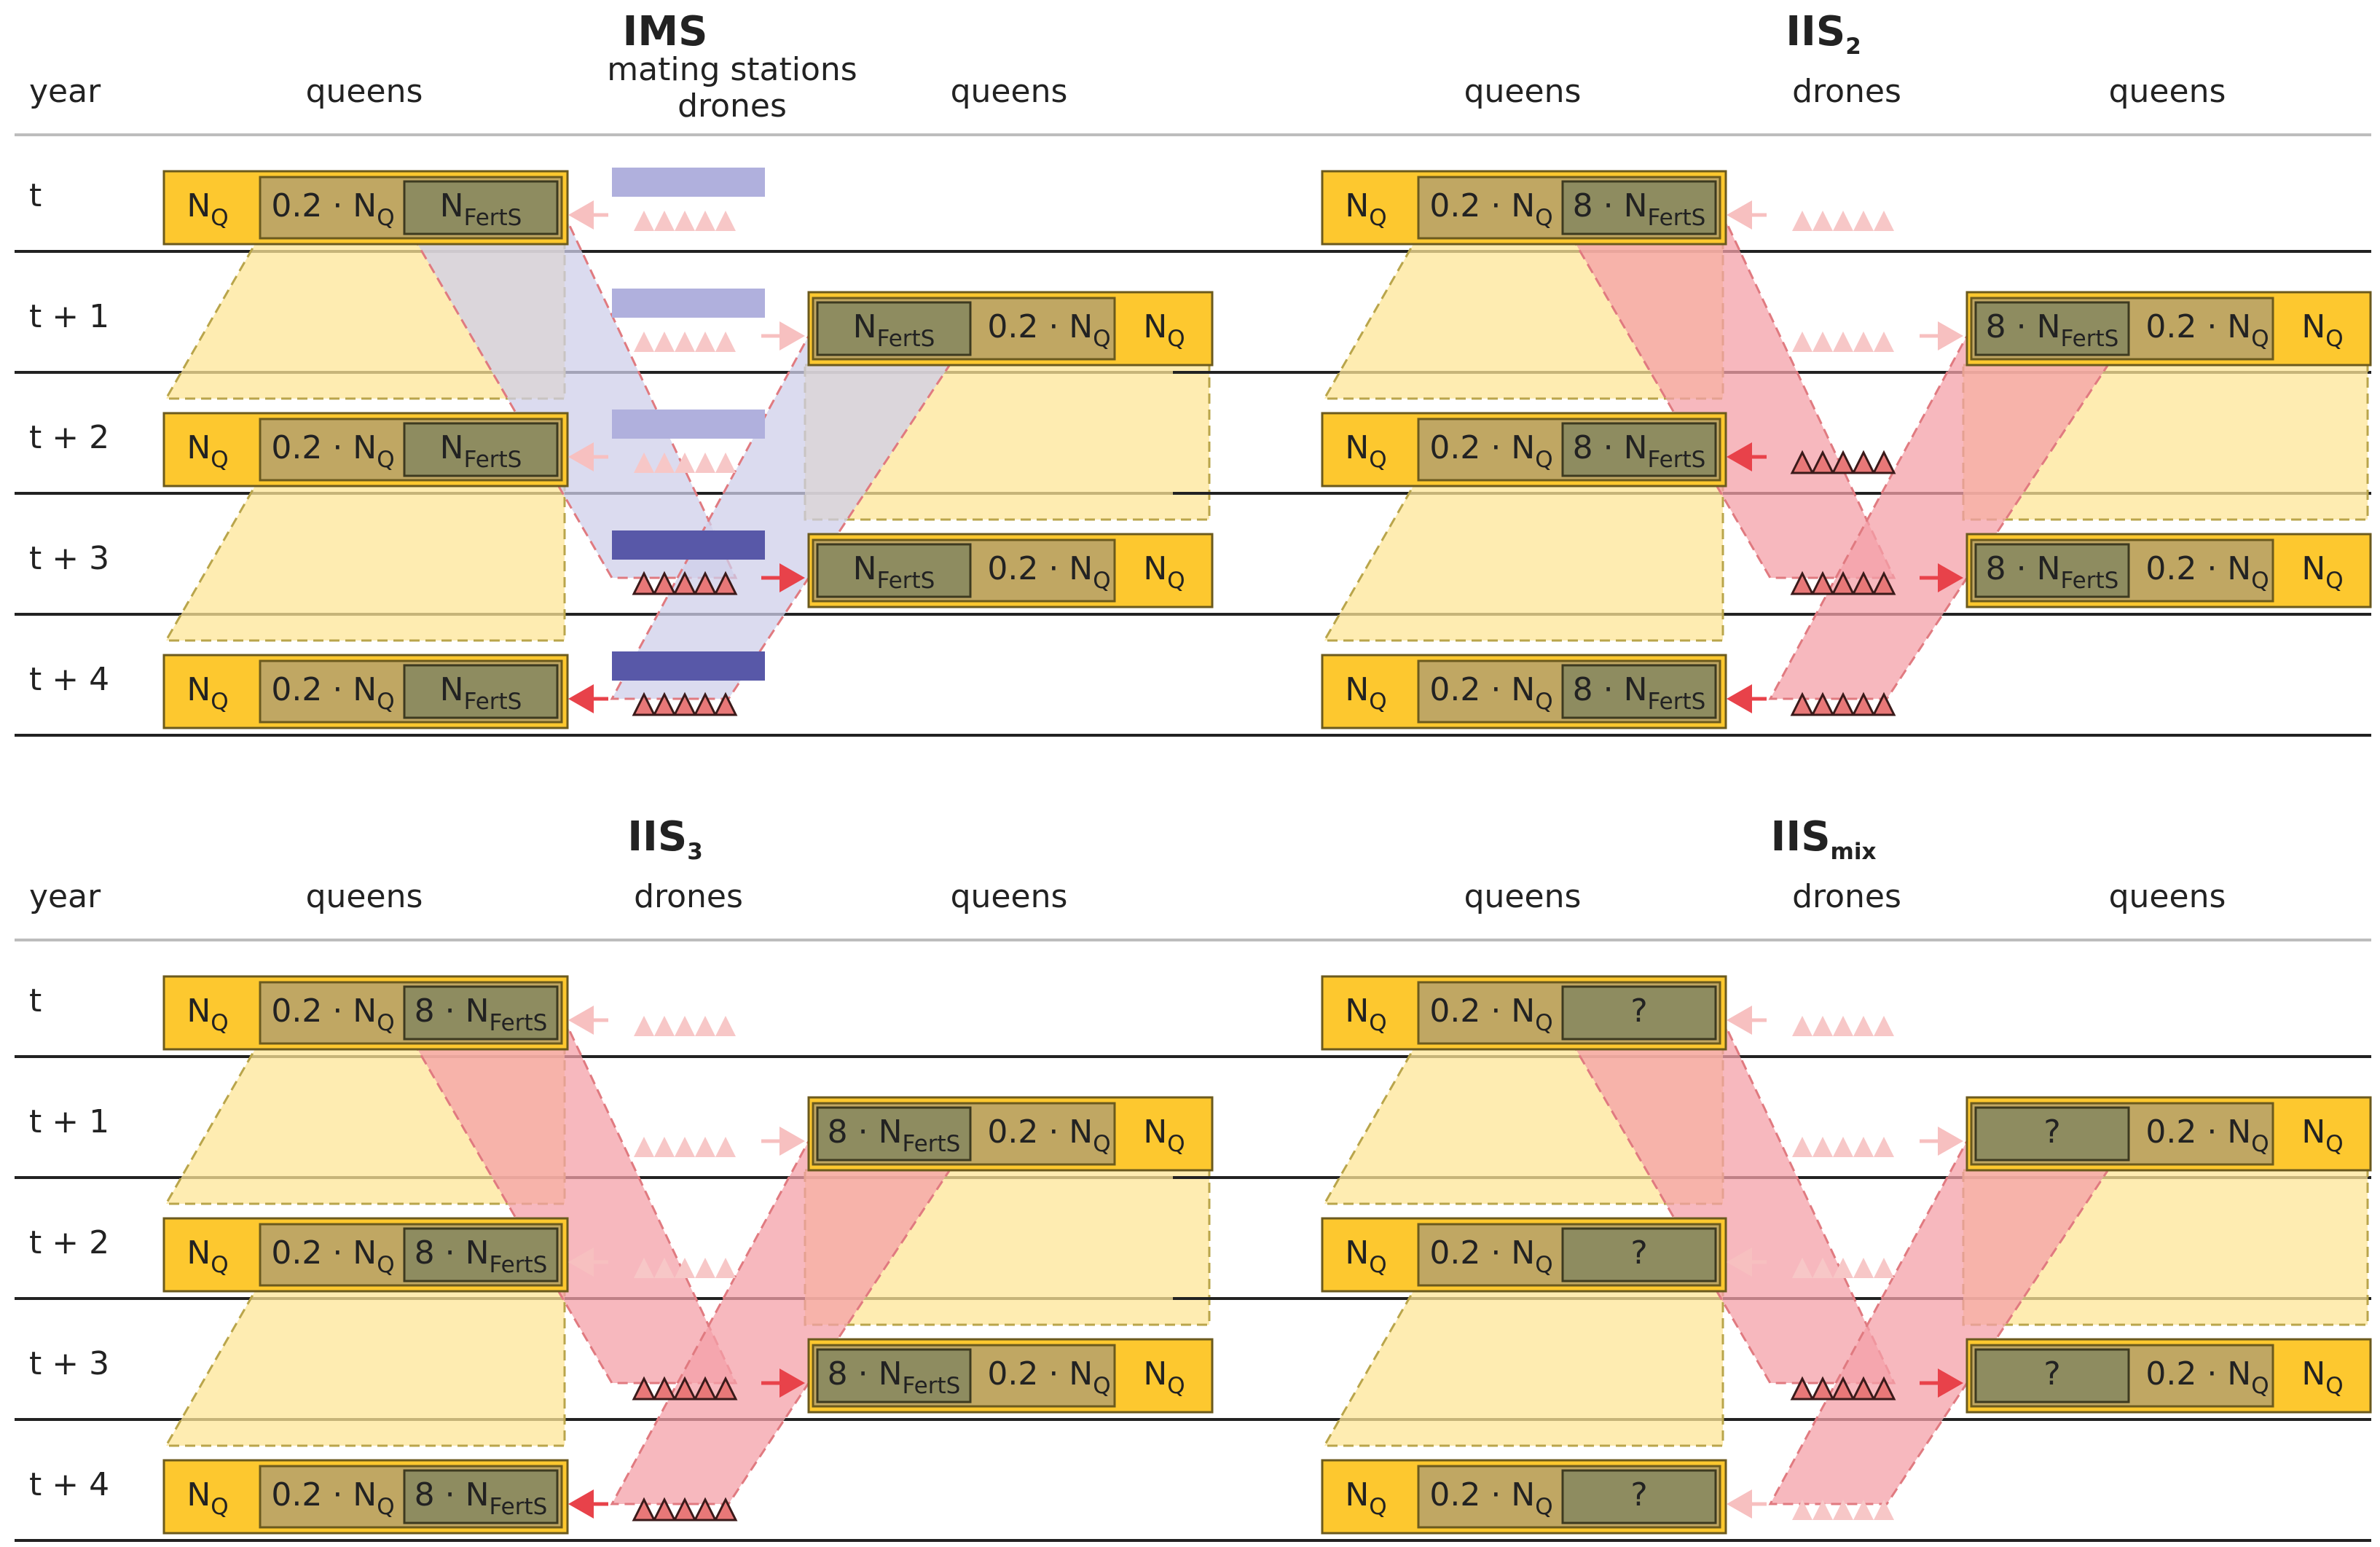 This screenshot has height=1547, width=2380. I want to click on queen-box-left-row2: NQ 0.2 · NQ NFertS, so click(366, 449).